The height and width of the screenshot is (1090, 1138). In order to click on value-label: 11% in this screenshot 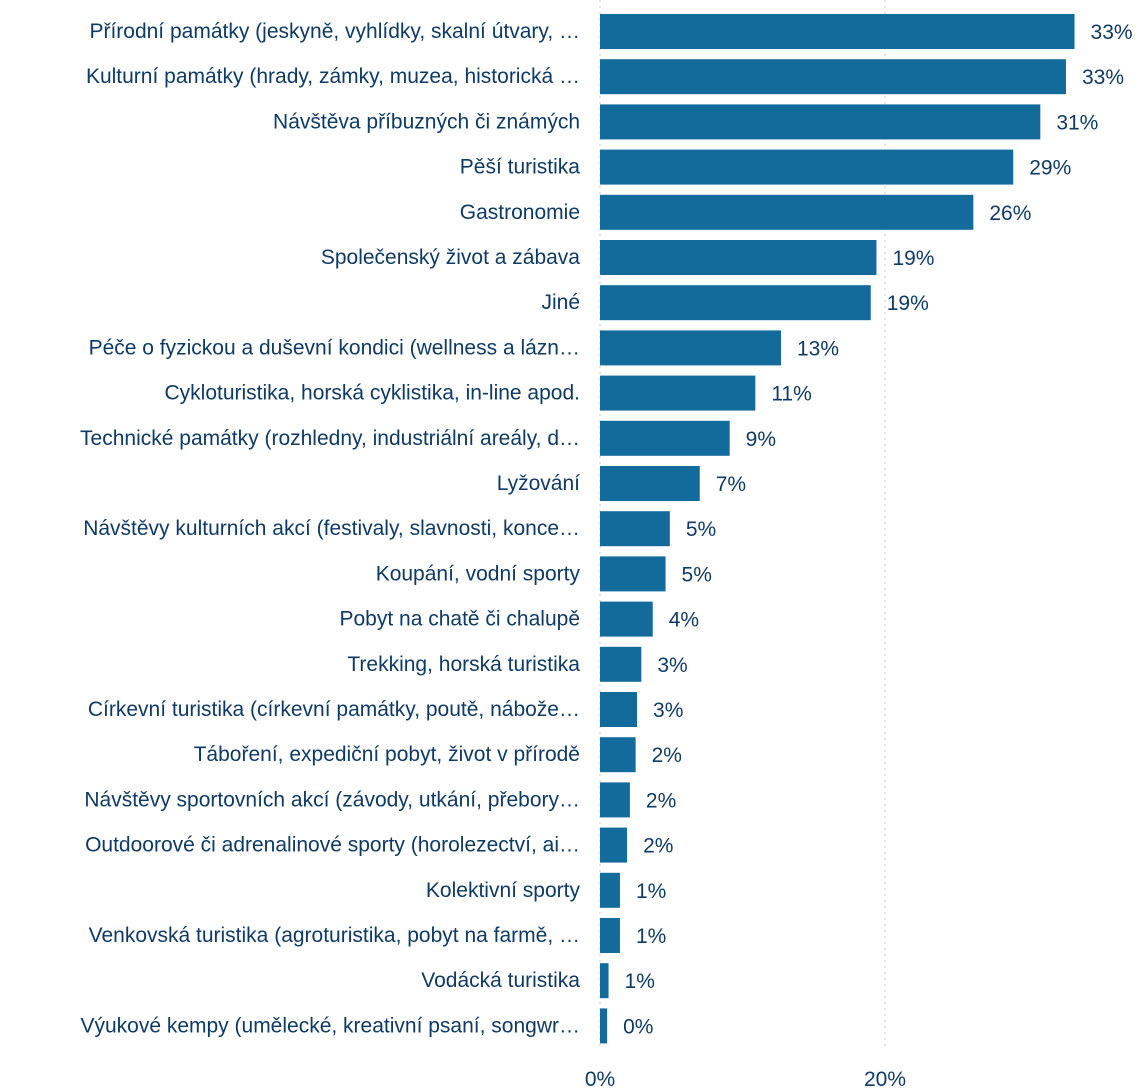, I will do `click(791, 394)`.